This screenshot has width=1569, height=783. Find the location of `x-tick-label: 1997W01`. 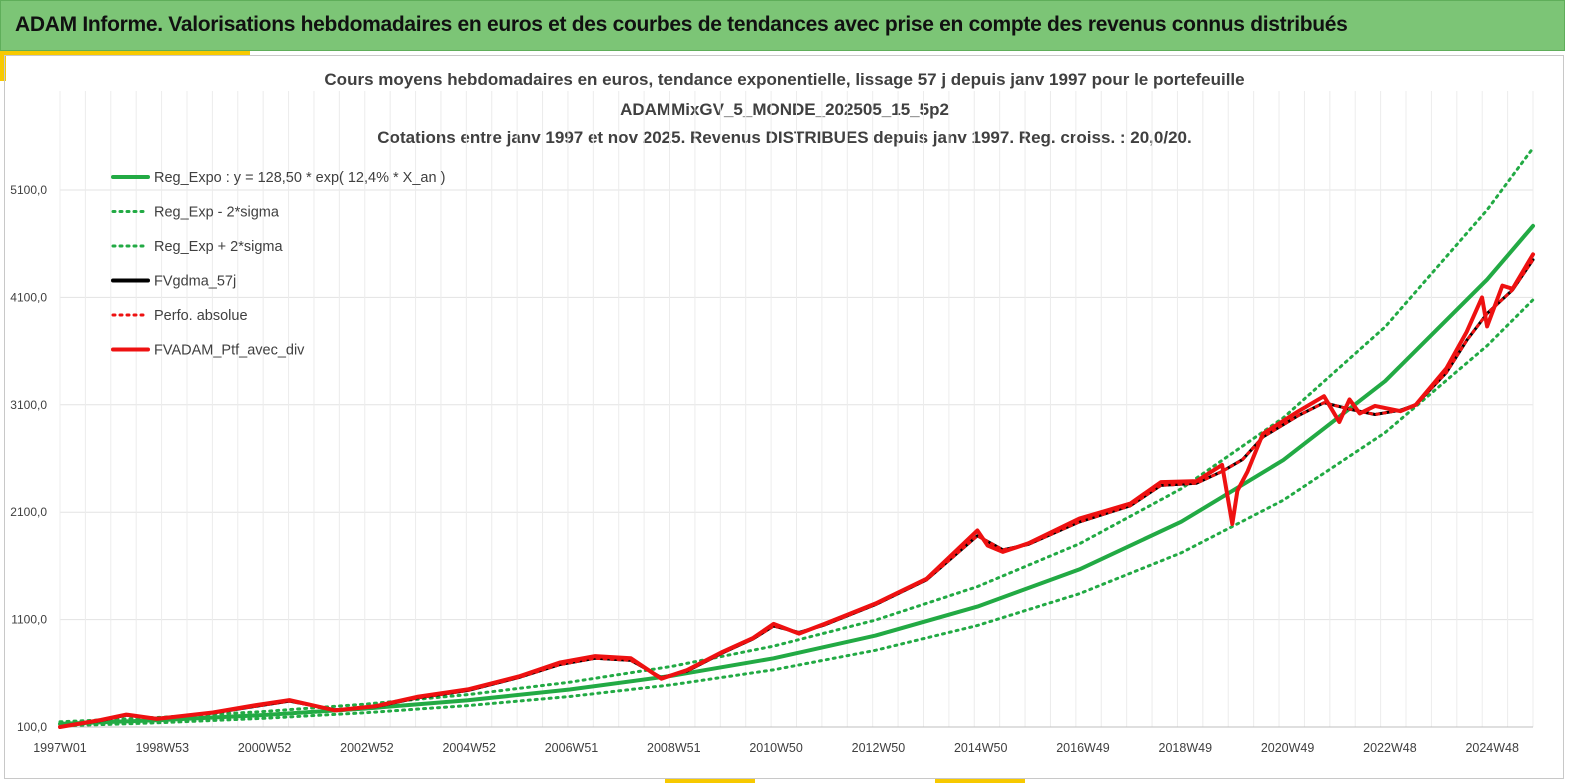

x-tick-label: 1997W01 is located at coordinates (60, 748).